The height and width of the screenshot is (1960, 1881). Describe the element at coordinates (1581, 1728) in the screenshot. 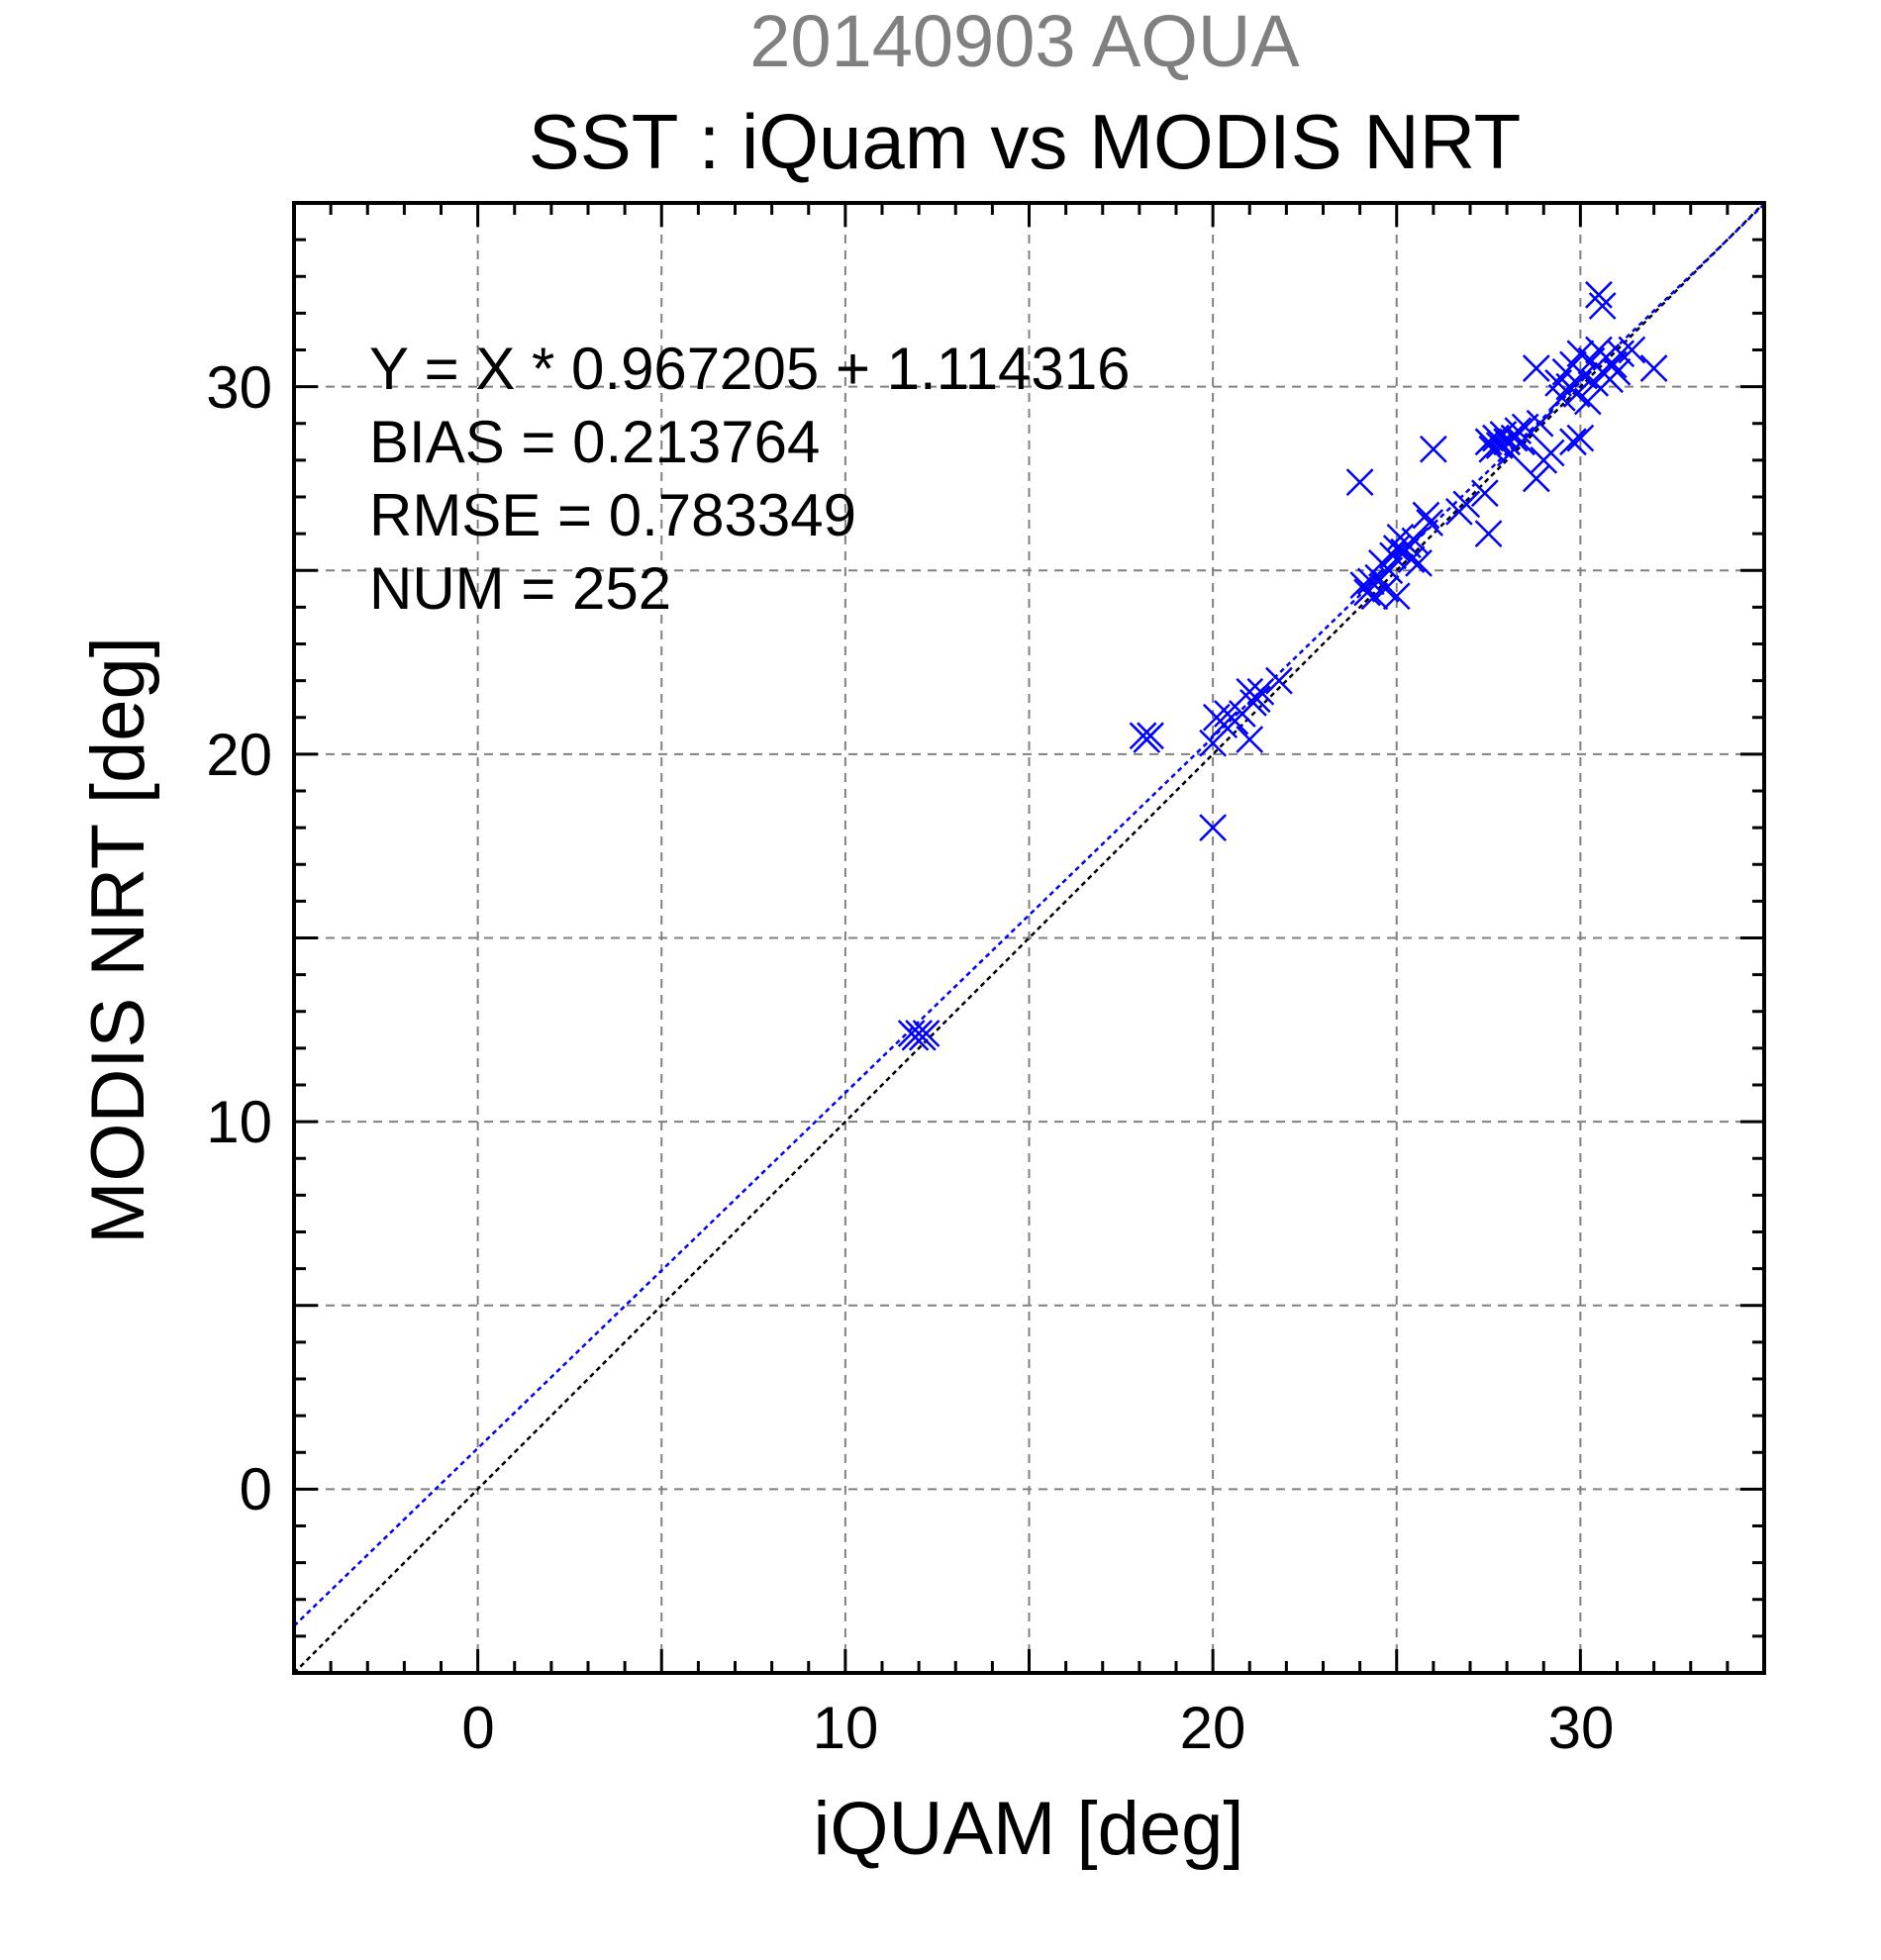

I see `x-tick-label: 30` at that location.